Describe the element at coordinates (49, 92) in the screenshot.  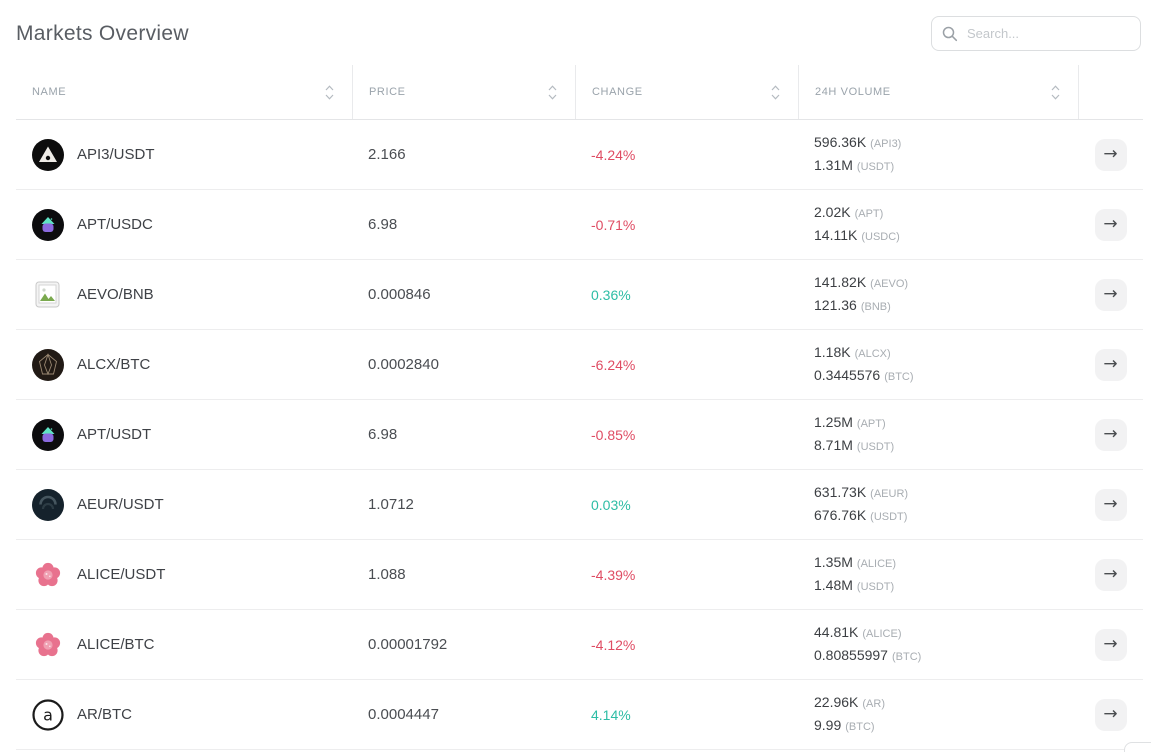
I see `column-label: NAME` at that location.